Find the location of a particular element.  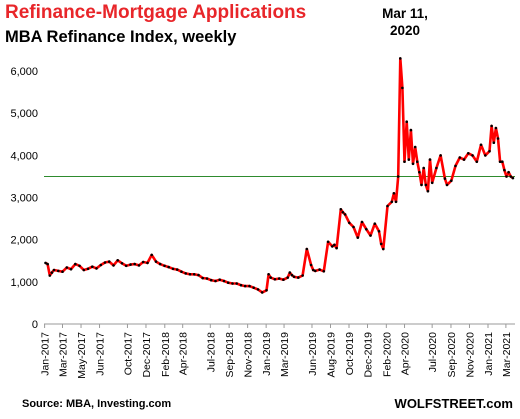

x-tick-label: Aug-2019 is located at coordinates (331, 355).